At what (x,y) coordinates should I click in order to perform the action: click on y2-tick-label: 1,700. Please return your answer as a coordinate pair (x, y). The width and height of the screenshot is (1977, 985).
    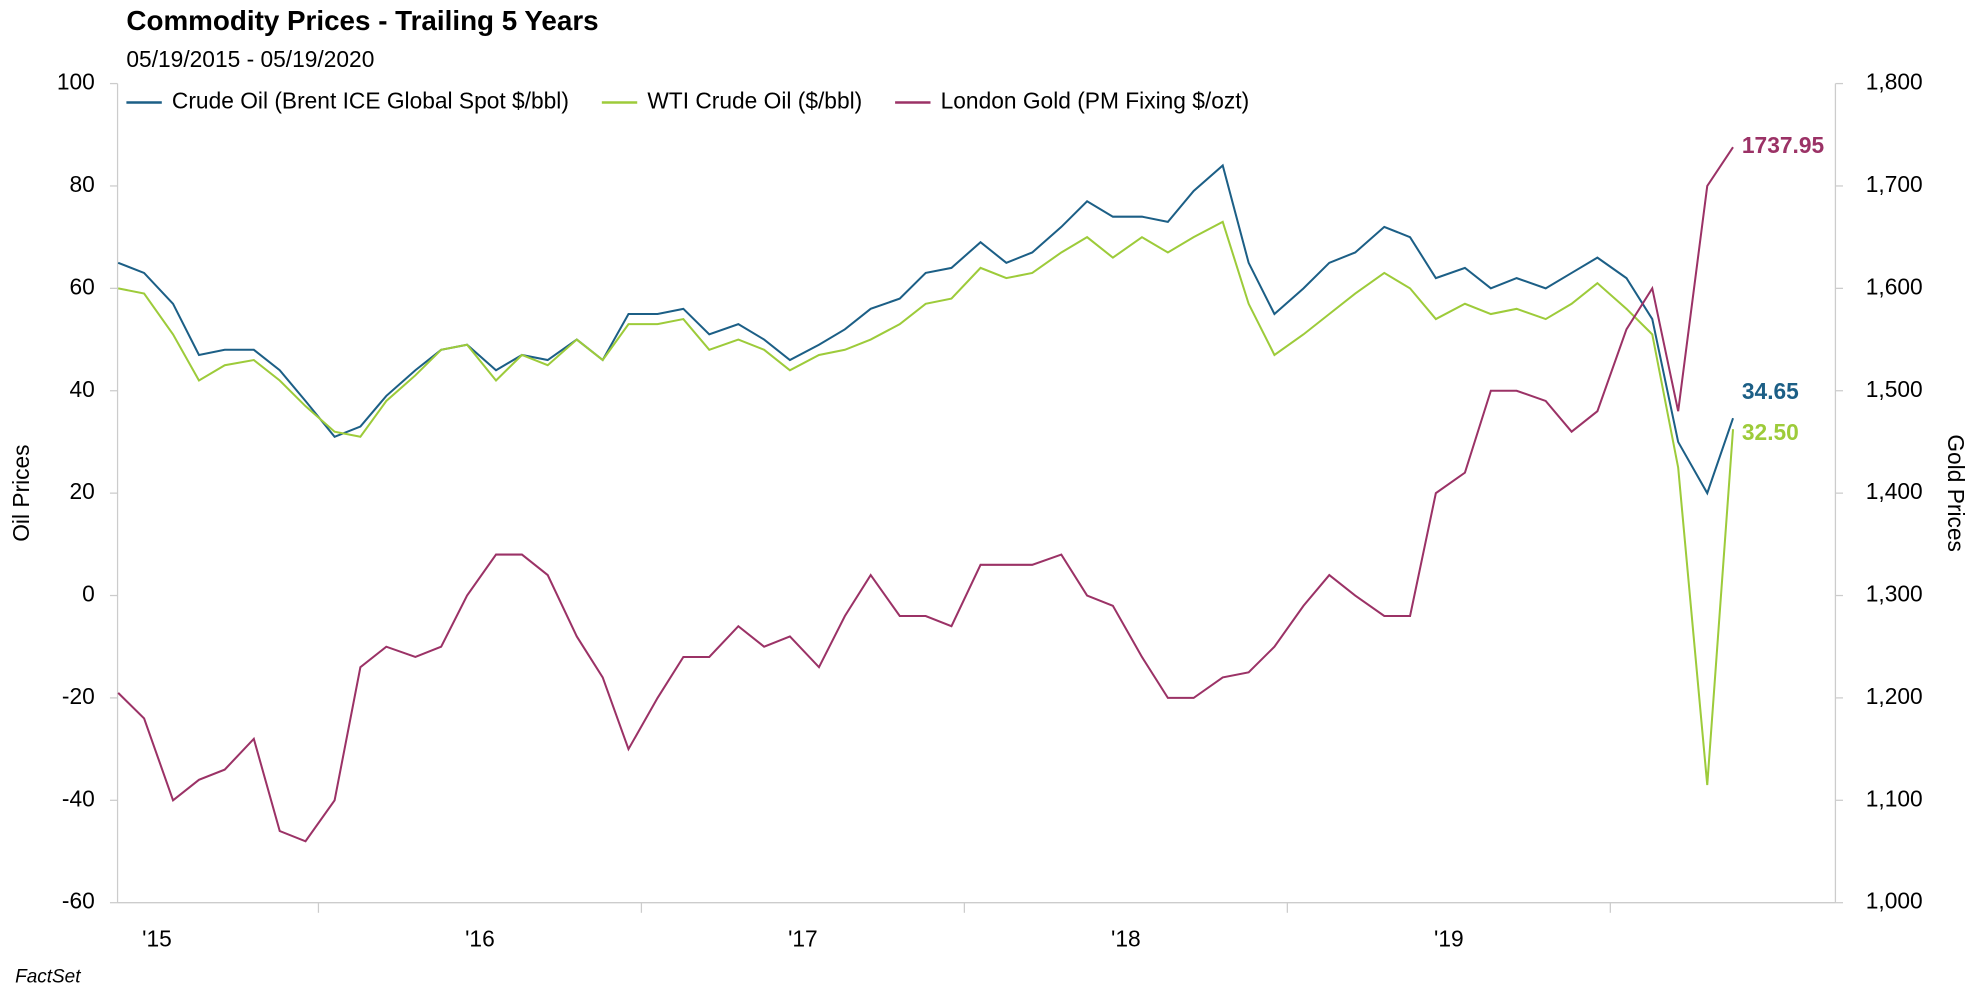
    Looking at the image, I should click on (1894, 184).